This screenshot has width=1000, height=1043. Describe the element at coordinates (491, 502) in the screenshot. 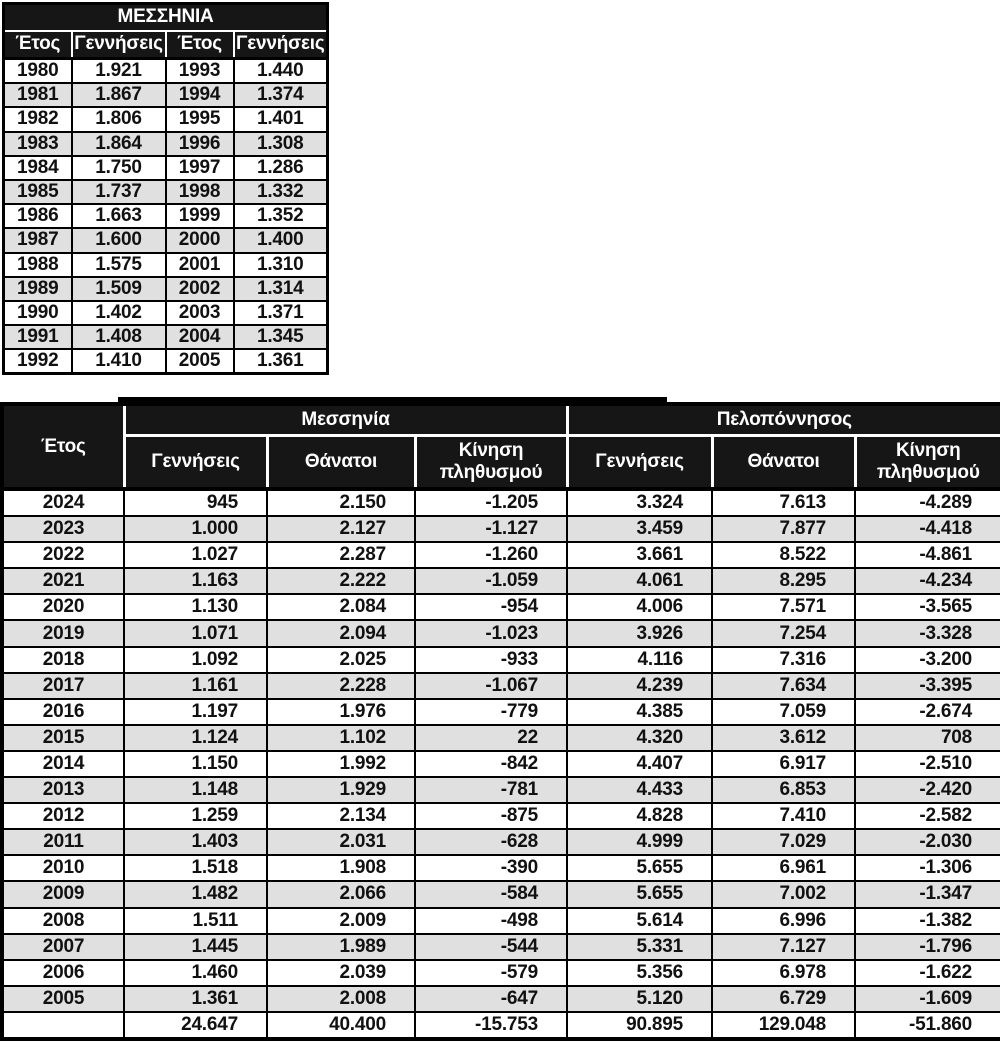

I see `population-change-messinia-cell: -1.205` at that location.